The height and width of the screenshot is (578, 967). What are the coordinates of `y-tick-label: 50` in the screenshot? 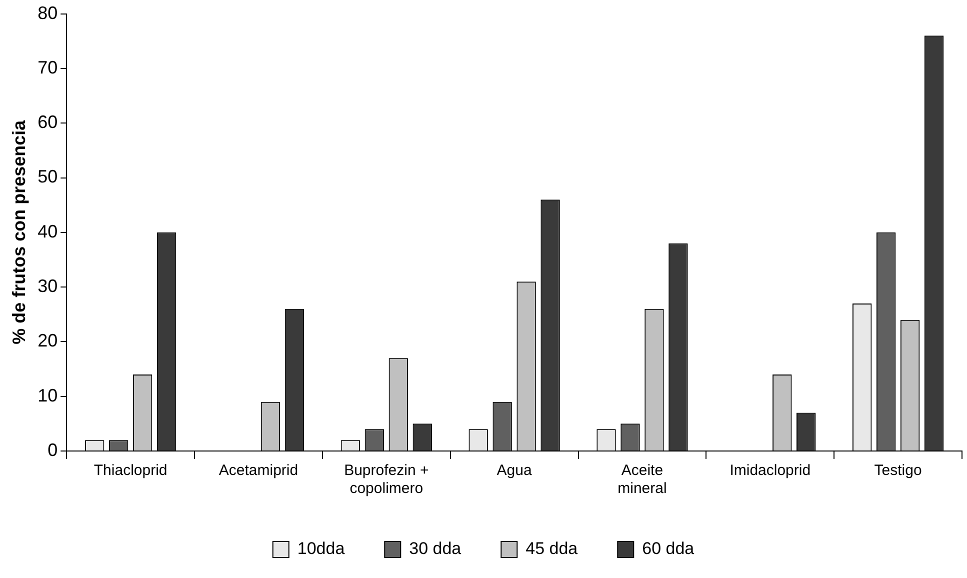 It's located at (48, 176).